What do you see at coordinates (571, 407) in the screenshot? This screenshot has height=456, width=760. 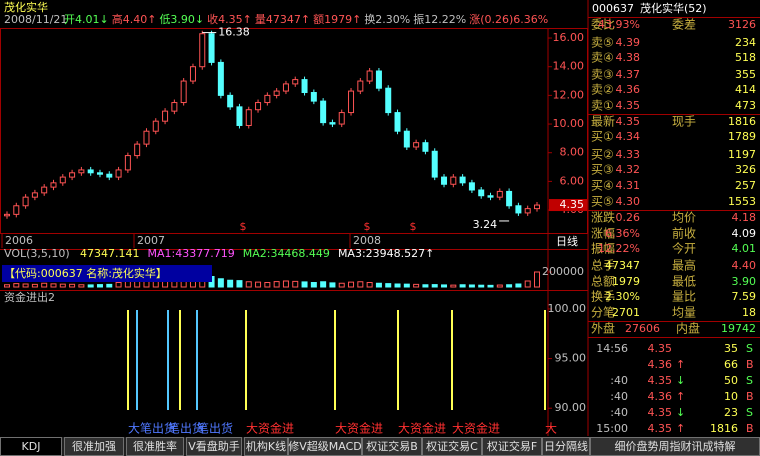 I see `y-tick-label: 90.00` at bounding box center [571, 407].